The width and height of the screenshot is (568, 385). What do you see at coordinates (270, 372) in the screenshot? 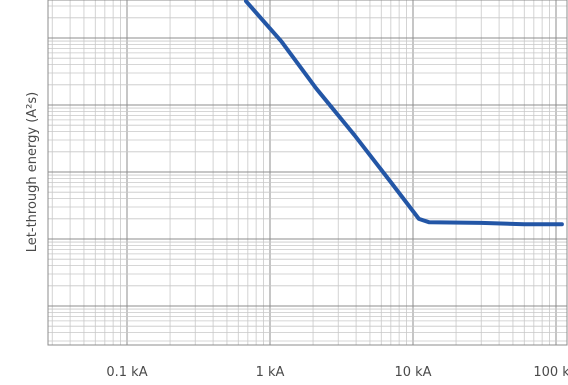
I see `x-tick-label: 1 kA` at bounding box center [270, 372].